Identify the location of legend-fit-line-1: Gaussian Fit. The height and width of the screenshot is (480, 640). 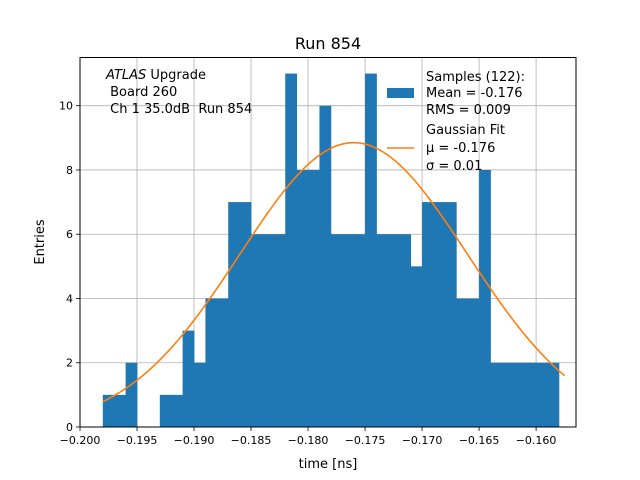
(465, 130).